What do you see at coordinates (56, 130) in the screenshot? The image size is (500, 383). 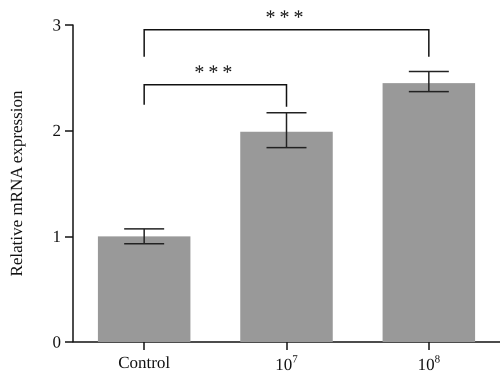 I see `y-tick-label: 2` at bounding box center [56, 130].